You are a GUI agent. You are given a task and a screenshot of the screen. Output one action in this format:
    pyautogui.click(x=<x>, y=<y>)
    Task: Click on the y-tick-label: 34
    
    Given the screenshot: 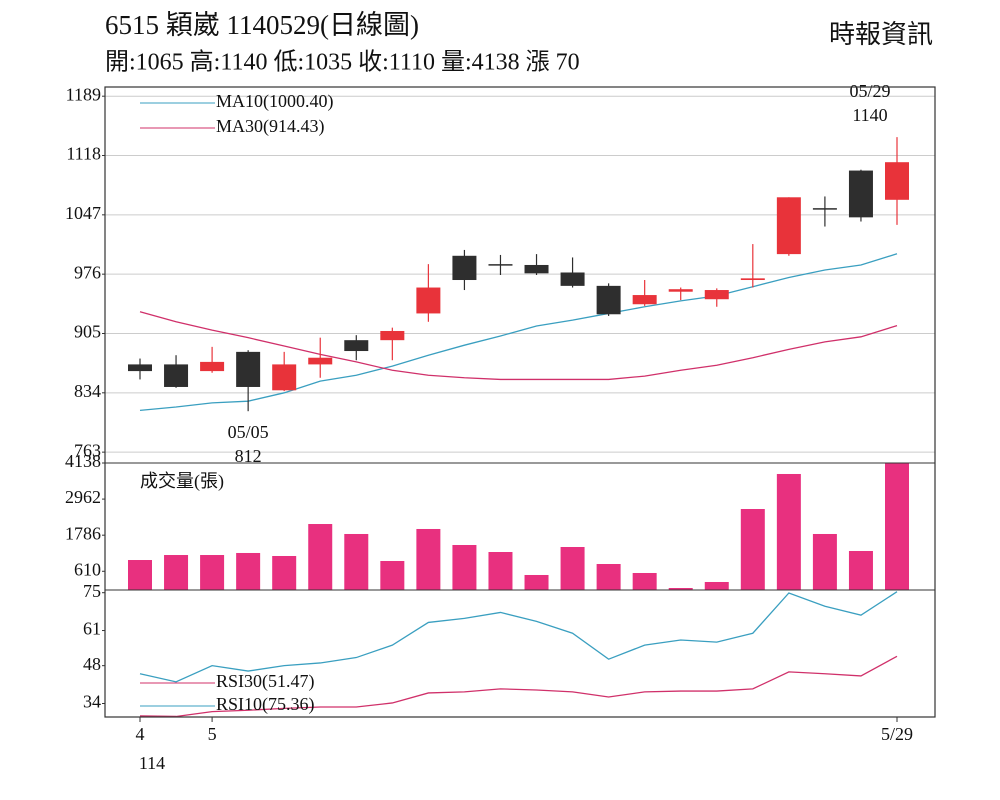 What is the action you would take?
    pyautogui.click(x=92, y=702)
    